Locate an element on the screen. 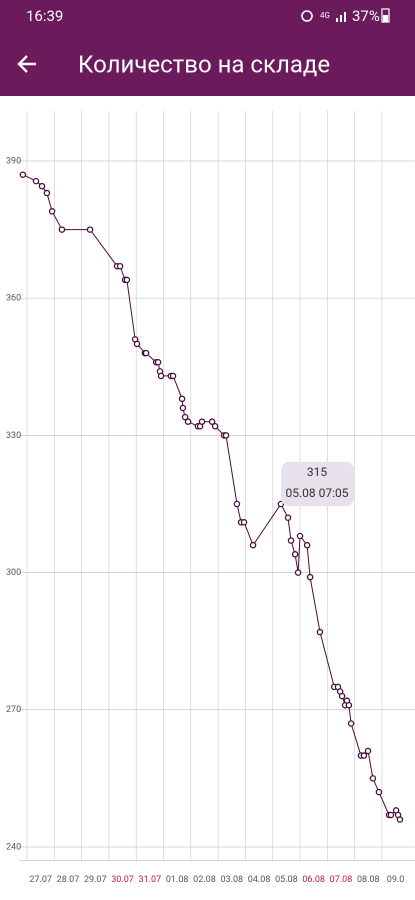  x-tick-label: 31.07 is located at coordinates (150, 880).